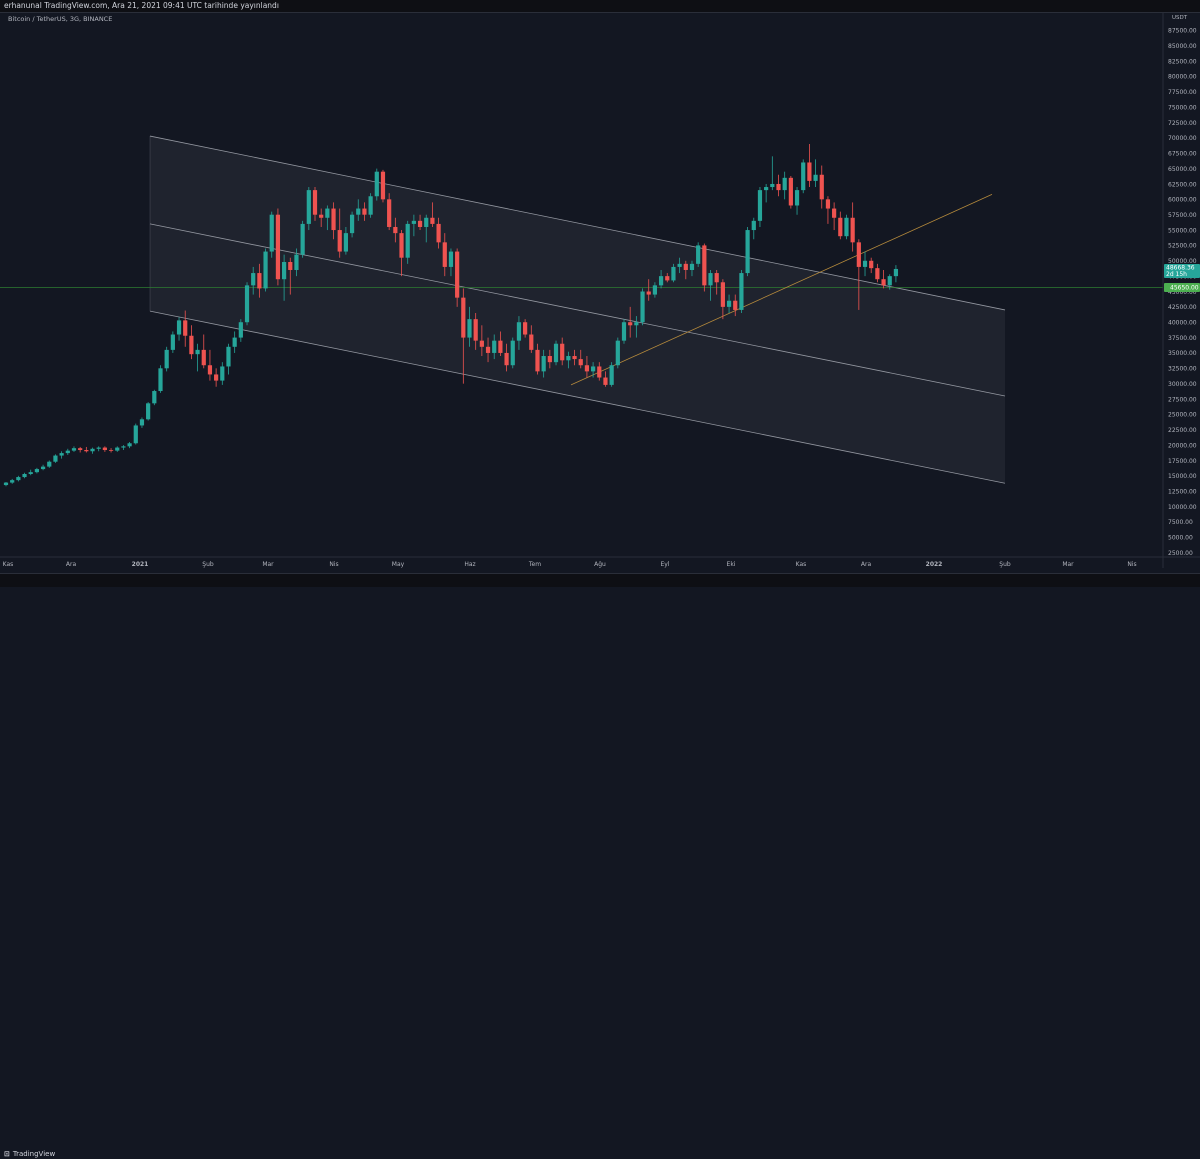 This screenshot has width=1200, height=1159. I want to click on tradingview-logo-icon: ⊡, so click(7, 1153).